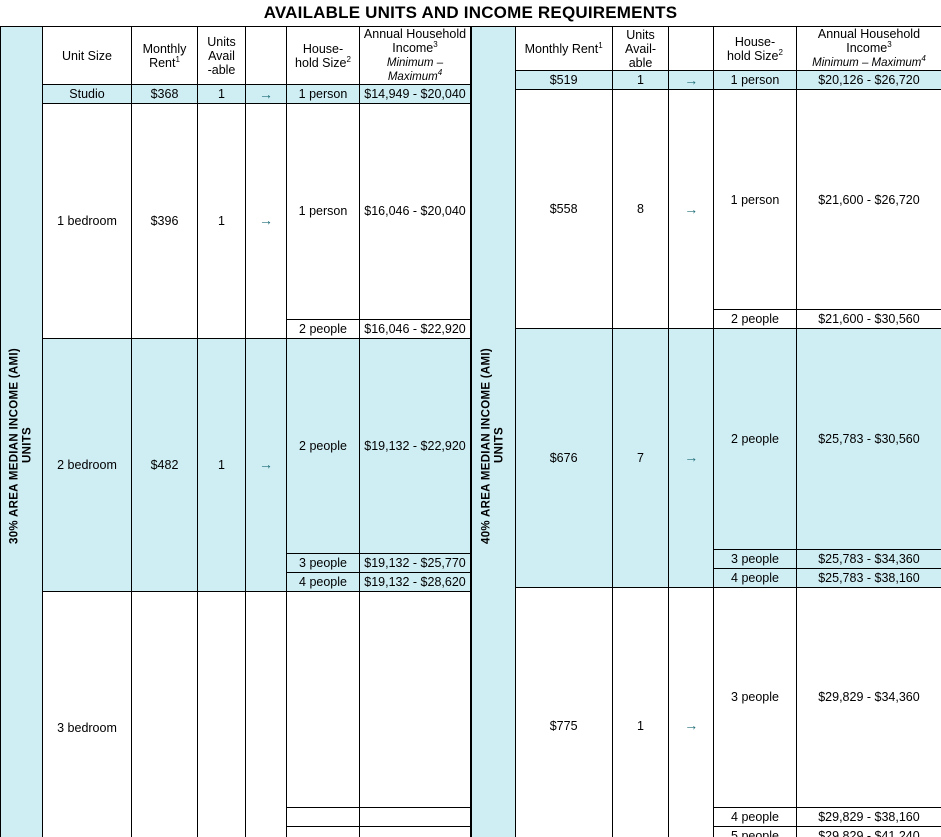  I want to click on cell-units-available, so click(221, 714).